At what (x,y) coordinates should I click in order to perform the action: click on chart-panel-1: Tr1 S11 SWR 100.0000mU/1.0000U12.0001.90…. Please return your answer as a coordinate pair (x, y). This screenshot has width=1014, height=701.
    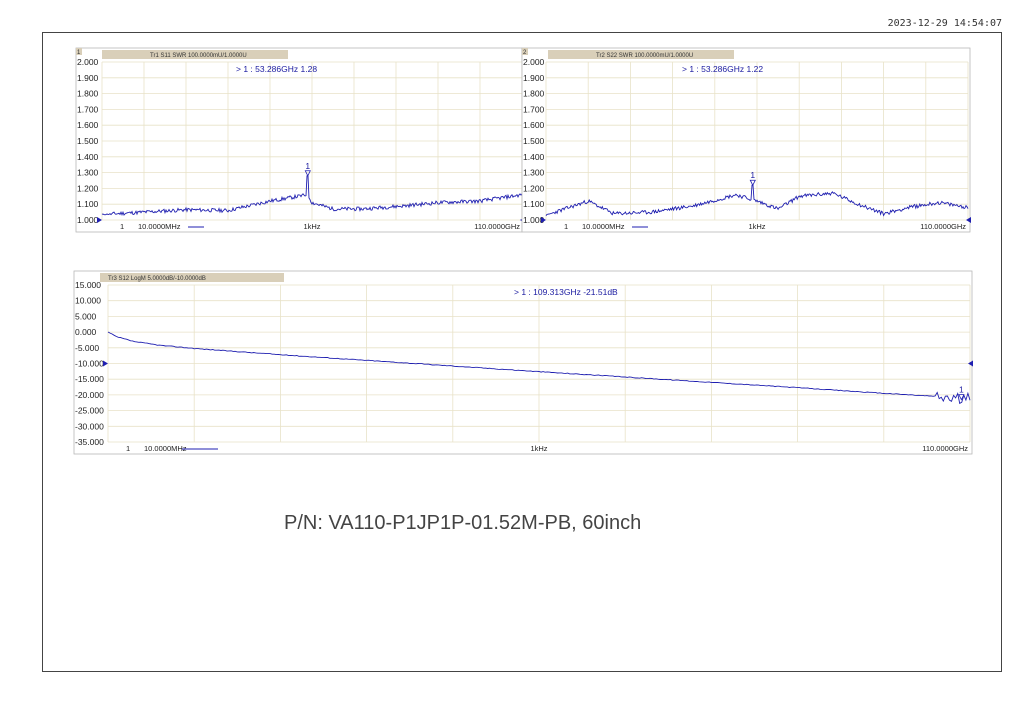
    Looking at the image, I should click on (300, 140).